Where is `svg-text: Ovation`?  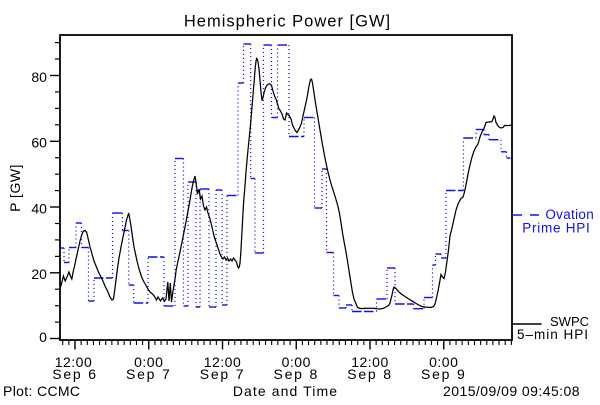
svg-text: Ovation is located at coordinates (569, 214).